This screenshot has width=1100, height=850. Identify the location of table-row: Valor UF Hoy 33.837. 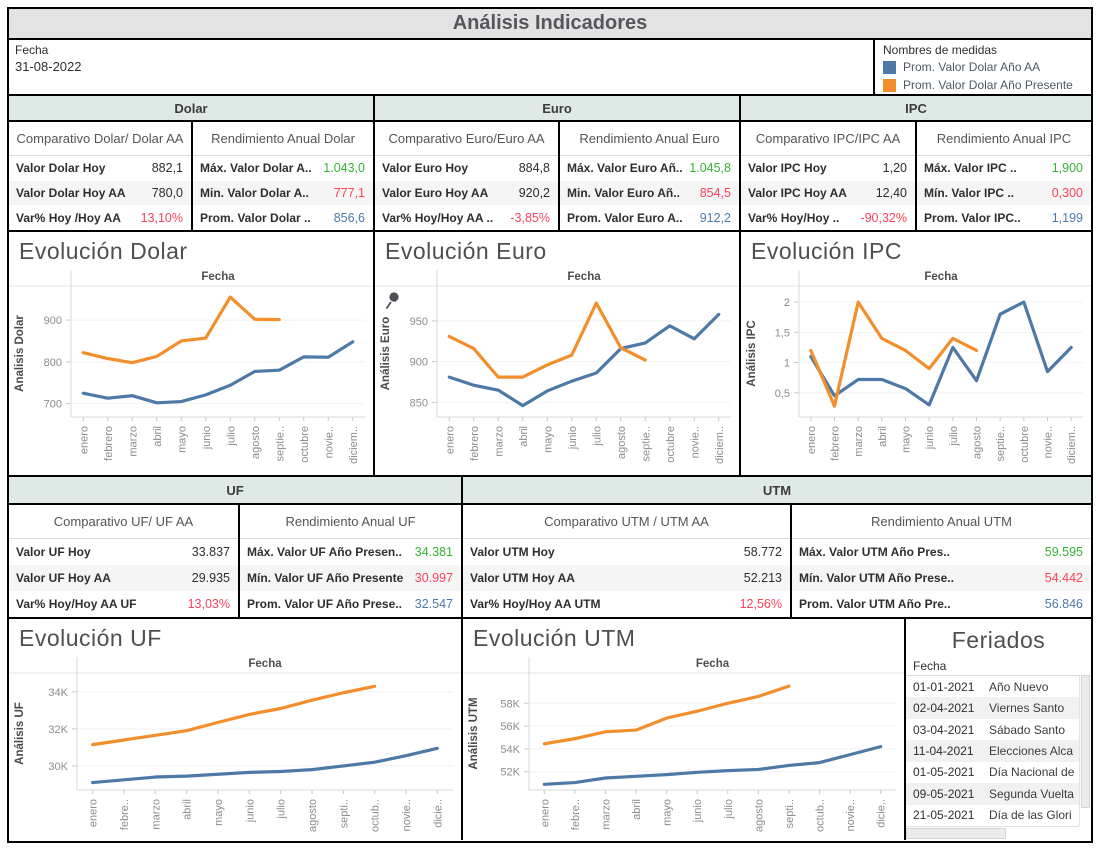
(123, 552).